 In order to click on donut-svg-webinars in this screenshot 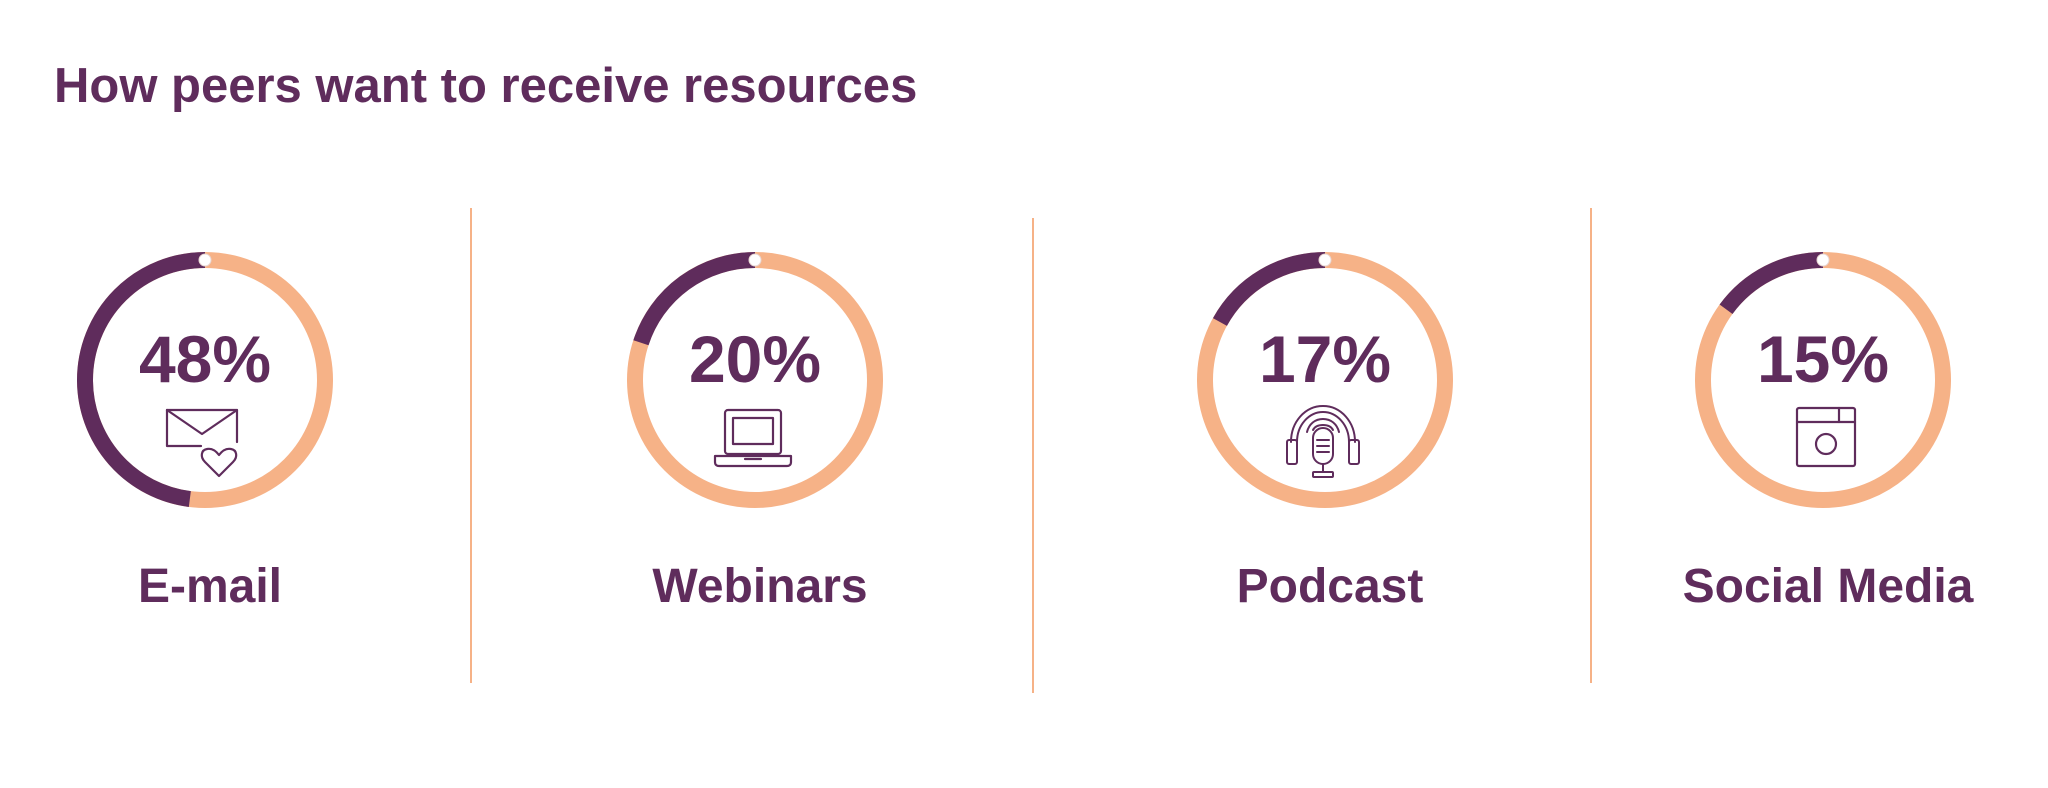, I will do `click(755, 380)`.